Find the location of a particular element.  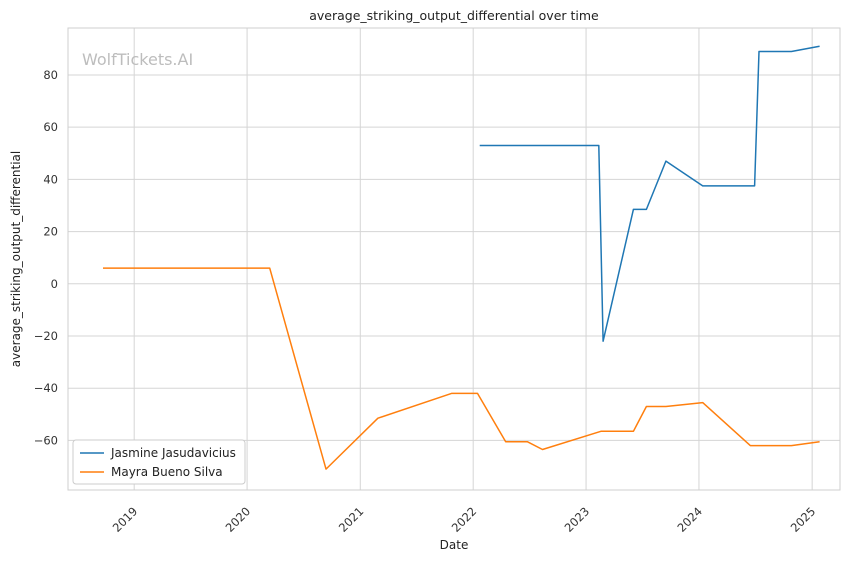

y-tick-label: 0 is located at coordinates (54, 284).